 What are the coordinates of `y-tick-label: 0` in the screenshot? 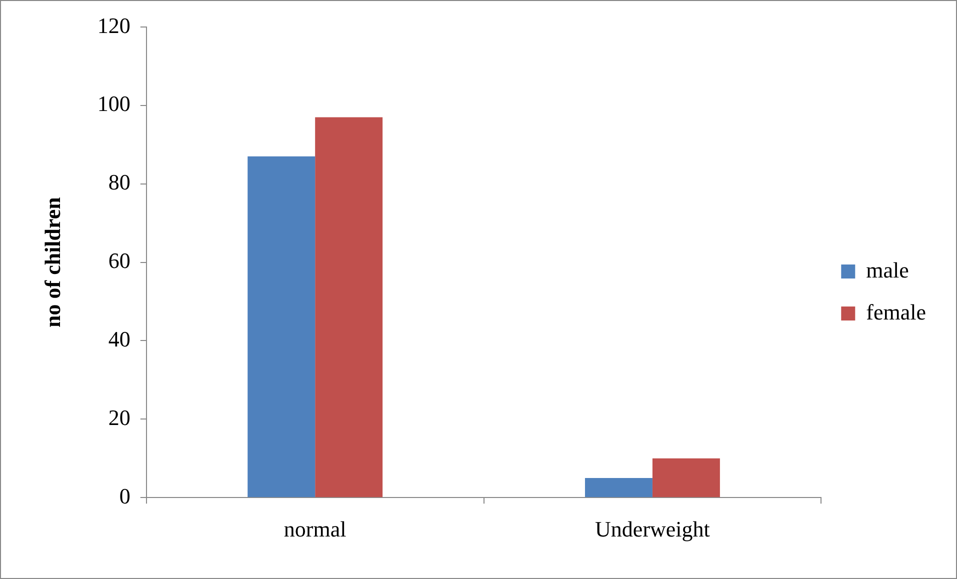 It's located at (124, 495).